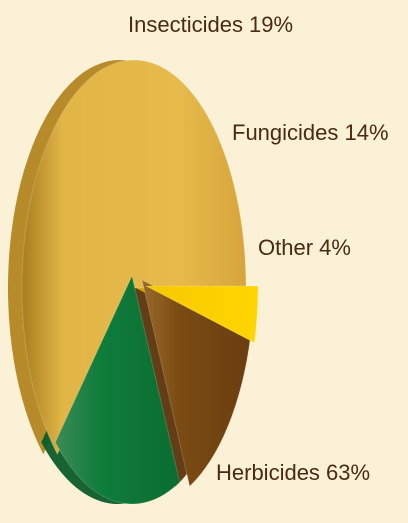 The width and height of the screenshot is (408, 523). I want to click on slice-label-herbicides: Herbicides 63%, so click(293, 472).